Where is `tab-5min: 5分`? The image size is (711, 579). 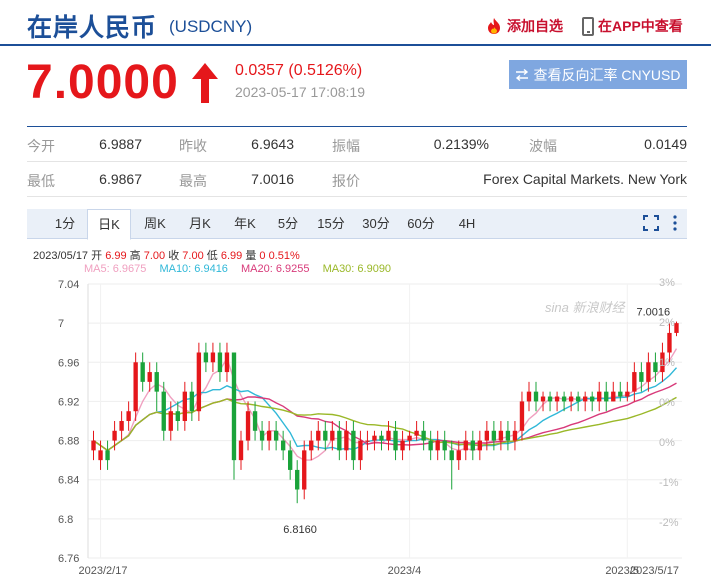
tab-5min: 5分 is located at coordinates (288, 223).